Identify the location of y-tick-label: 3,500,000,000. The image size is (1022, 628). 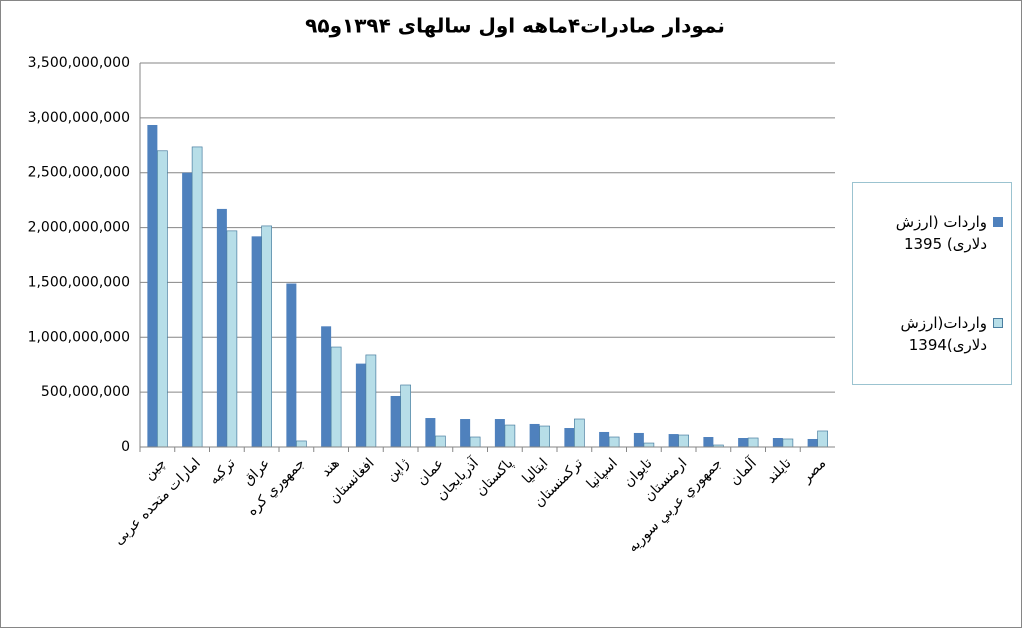
(79, 63).